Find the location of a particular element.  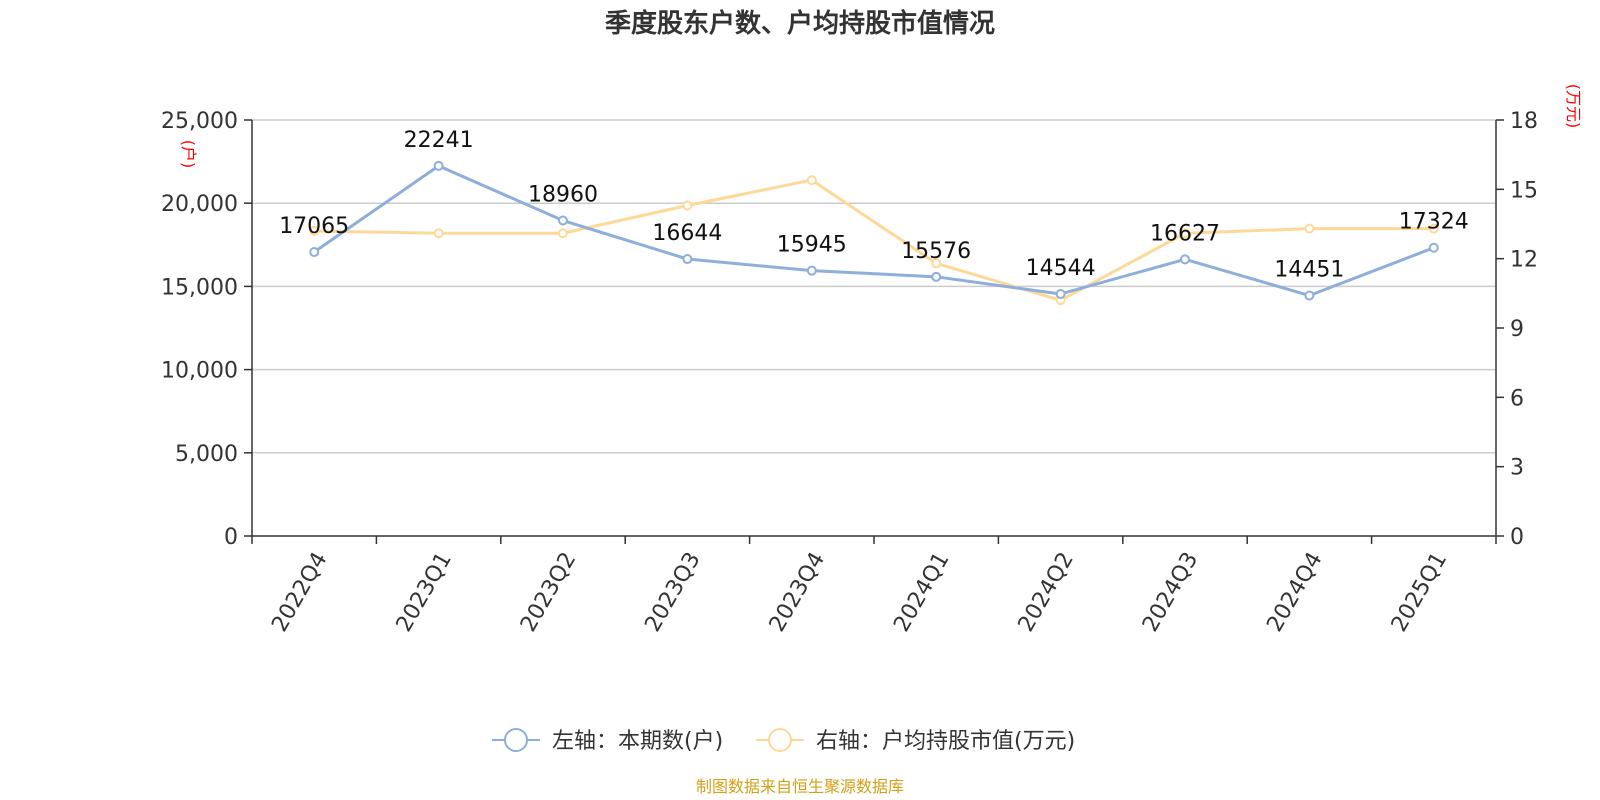

right-axis-ticks: 0 3 6 9 12 15 18 is located at coordinates (1517, 329).